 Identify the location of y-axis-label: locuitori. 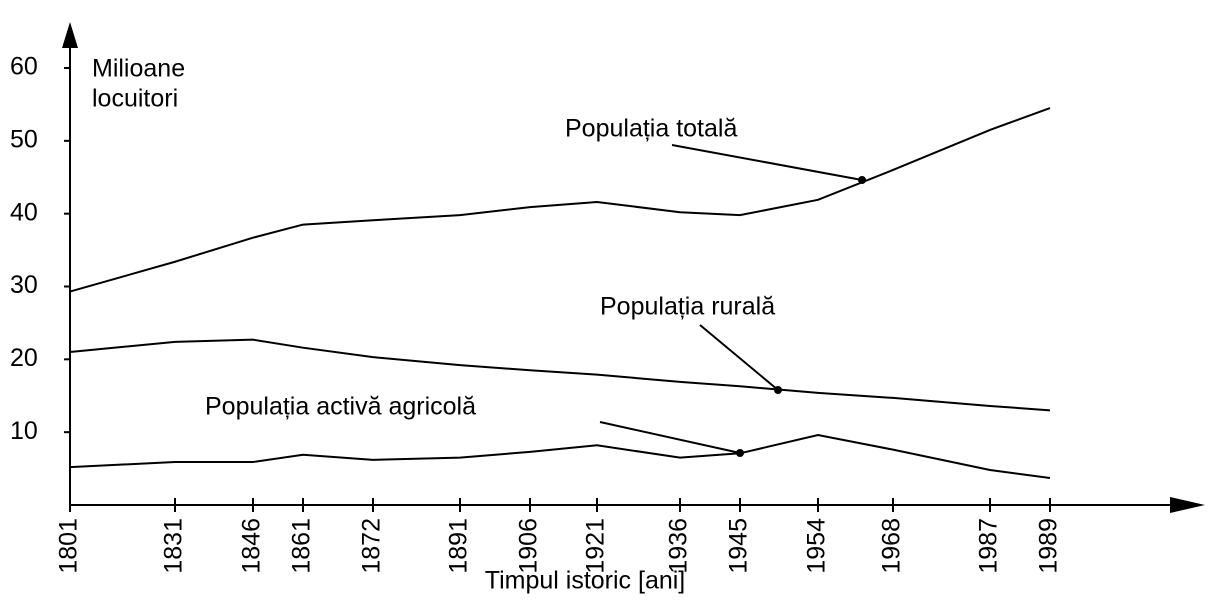
(135, 99).